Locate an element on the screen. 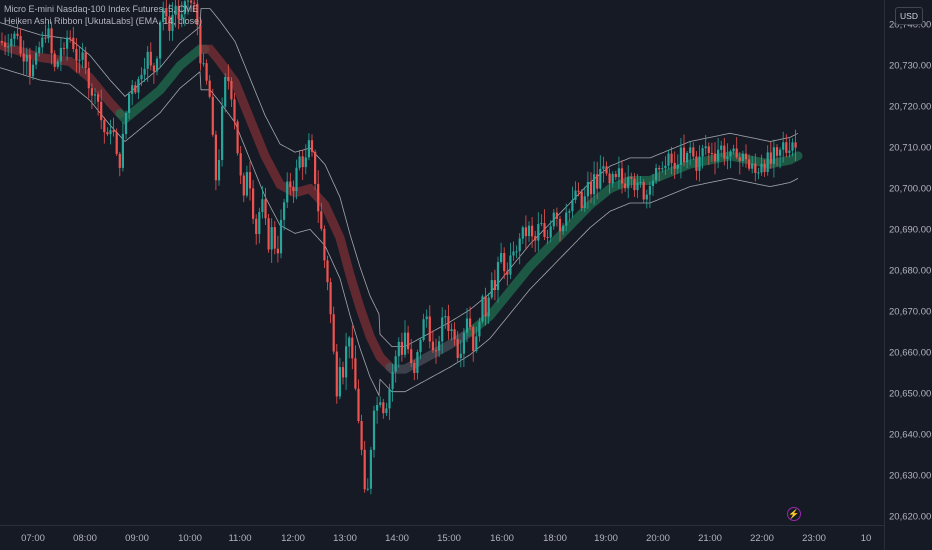 The height and width of the screenshot is (550, 932). time-tick-label: 12:00 is located at coordinates (293, 538).